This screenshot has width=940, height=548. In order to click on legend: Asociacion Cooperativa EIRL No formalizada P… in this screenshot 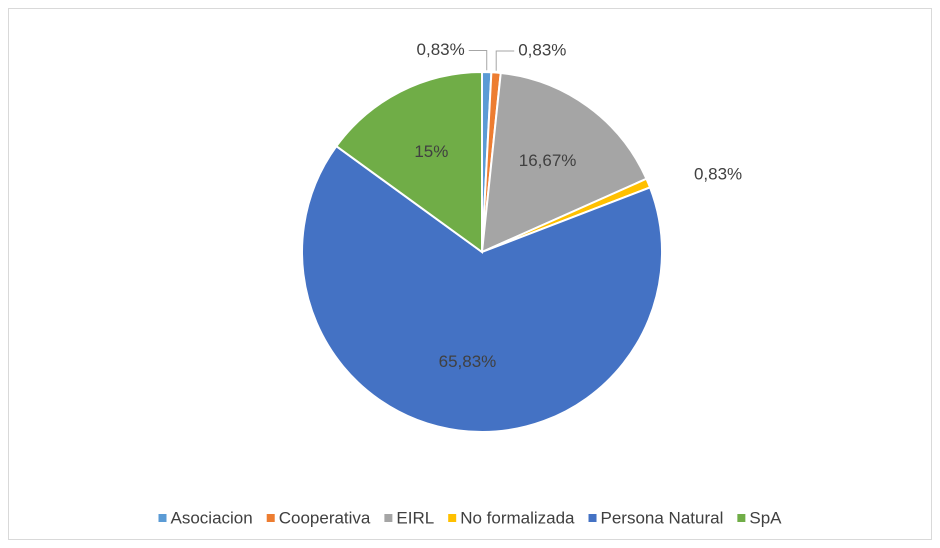, I will do `click(470, 517)`.